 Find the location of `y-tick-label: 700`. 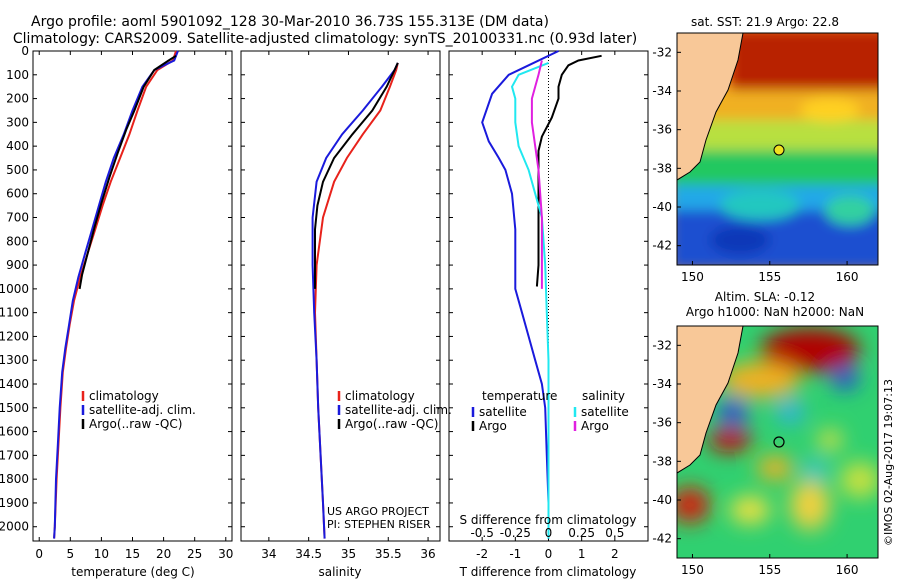

y-tick-label: 700 is located at coordinates (17, 218).